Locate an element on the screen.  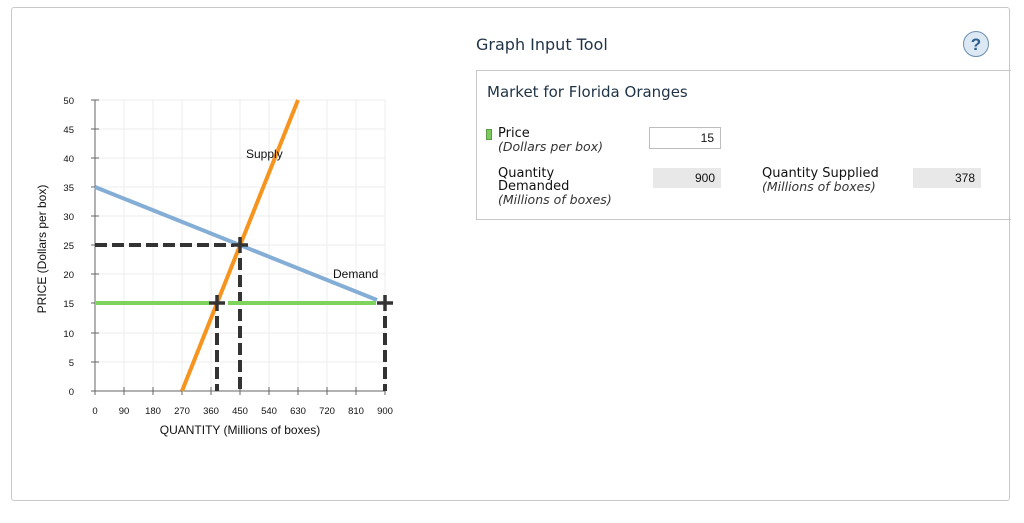
svg-text: 630 is located at coordinates (298, 411).